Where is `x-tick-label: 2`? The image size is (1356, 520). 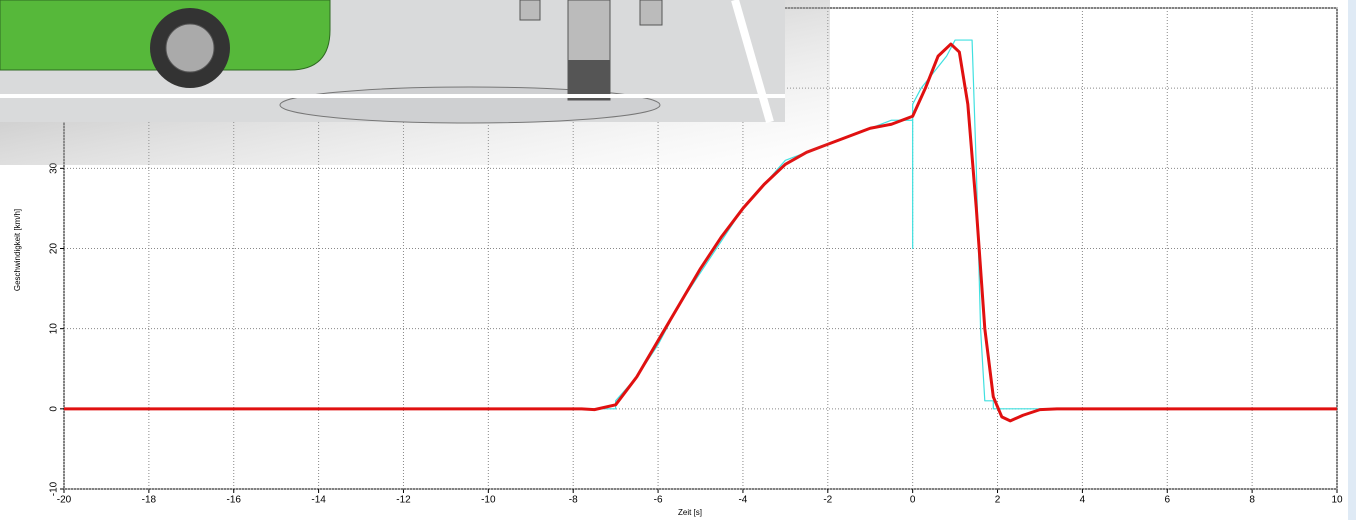
x-tick-label: 2 is located at coordinates (998, 500).